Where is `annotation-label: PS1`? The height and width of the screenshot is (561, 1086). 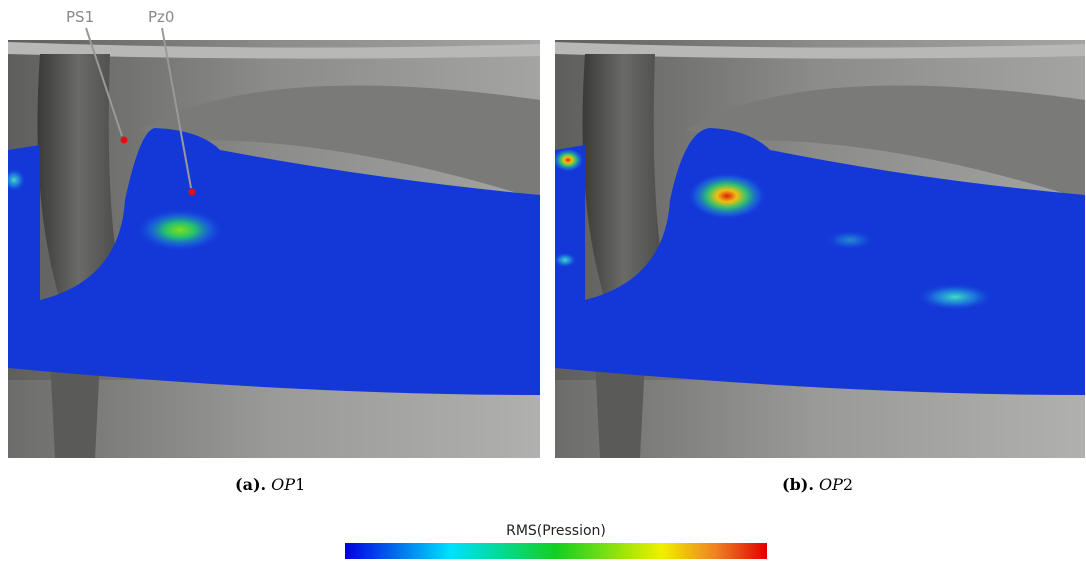
annotation-label: PS1 is located at coordinates (80, 17).